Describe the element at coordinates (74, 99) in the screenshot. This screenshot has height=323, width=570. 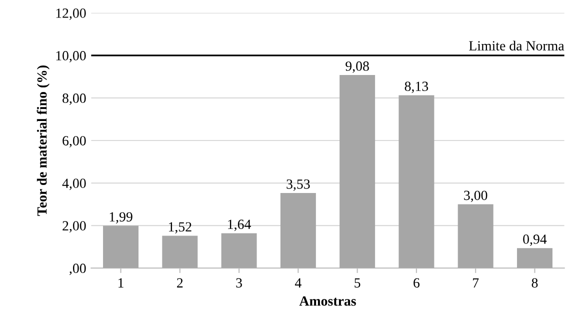
I see `y-tick-label: 8,00` at that location.